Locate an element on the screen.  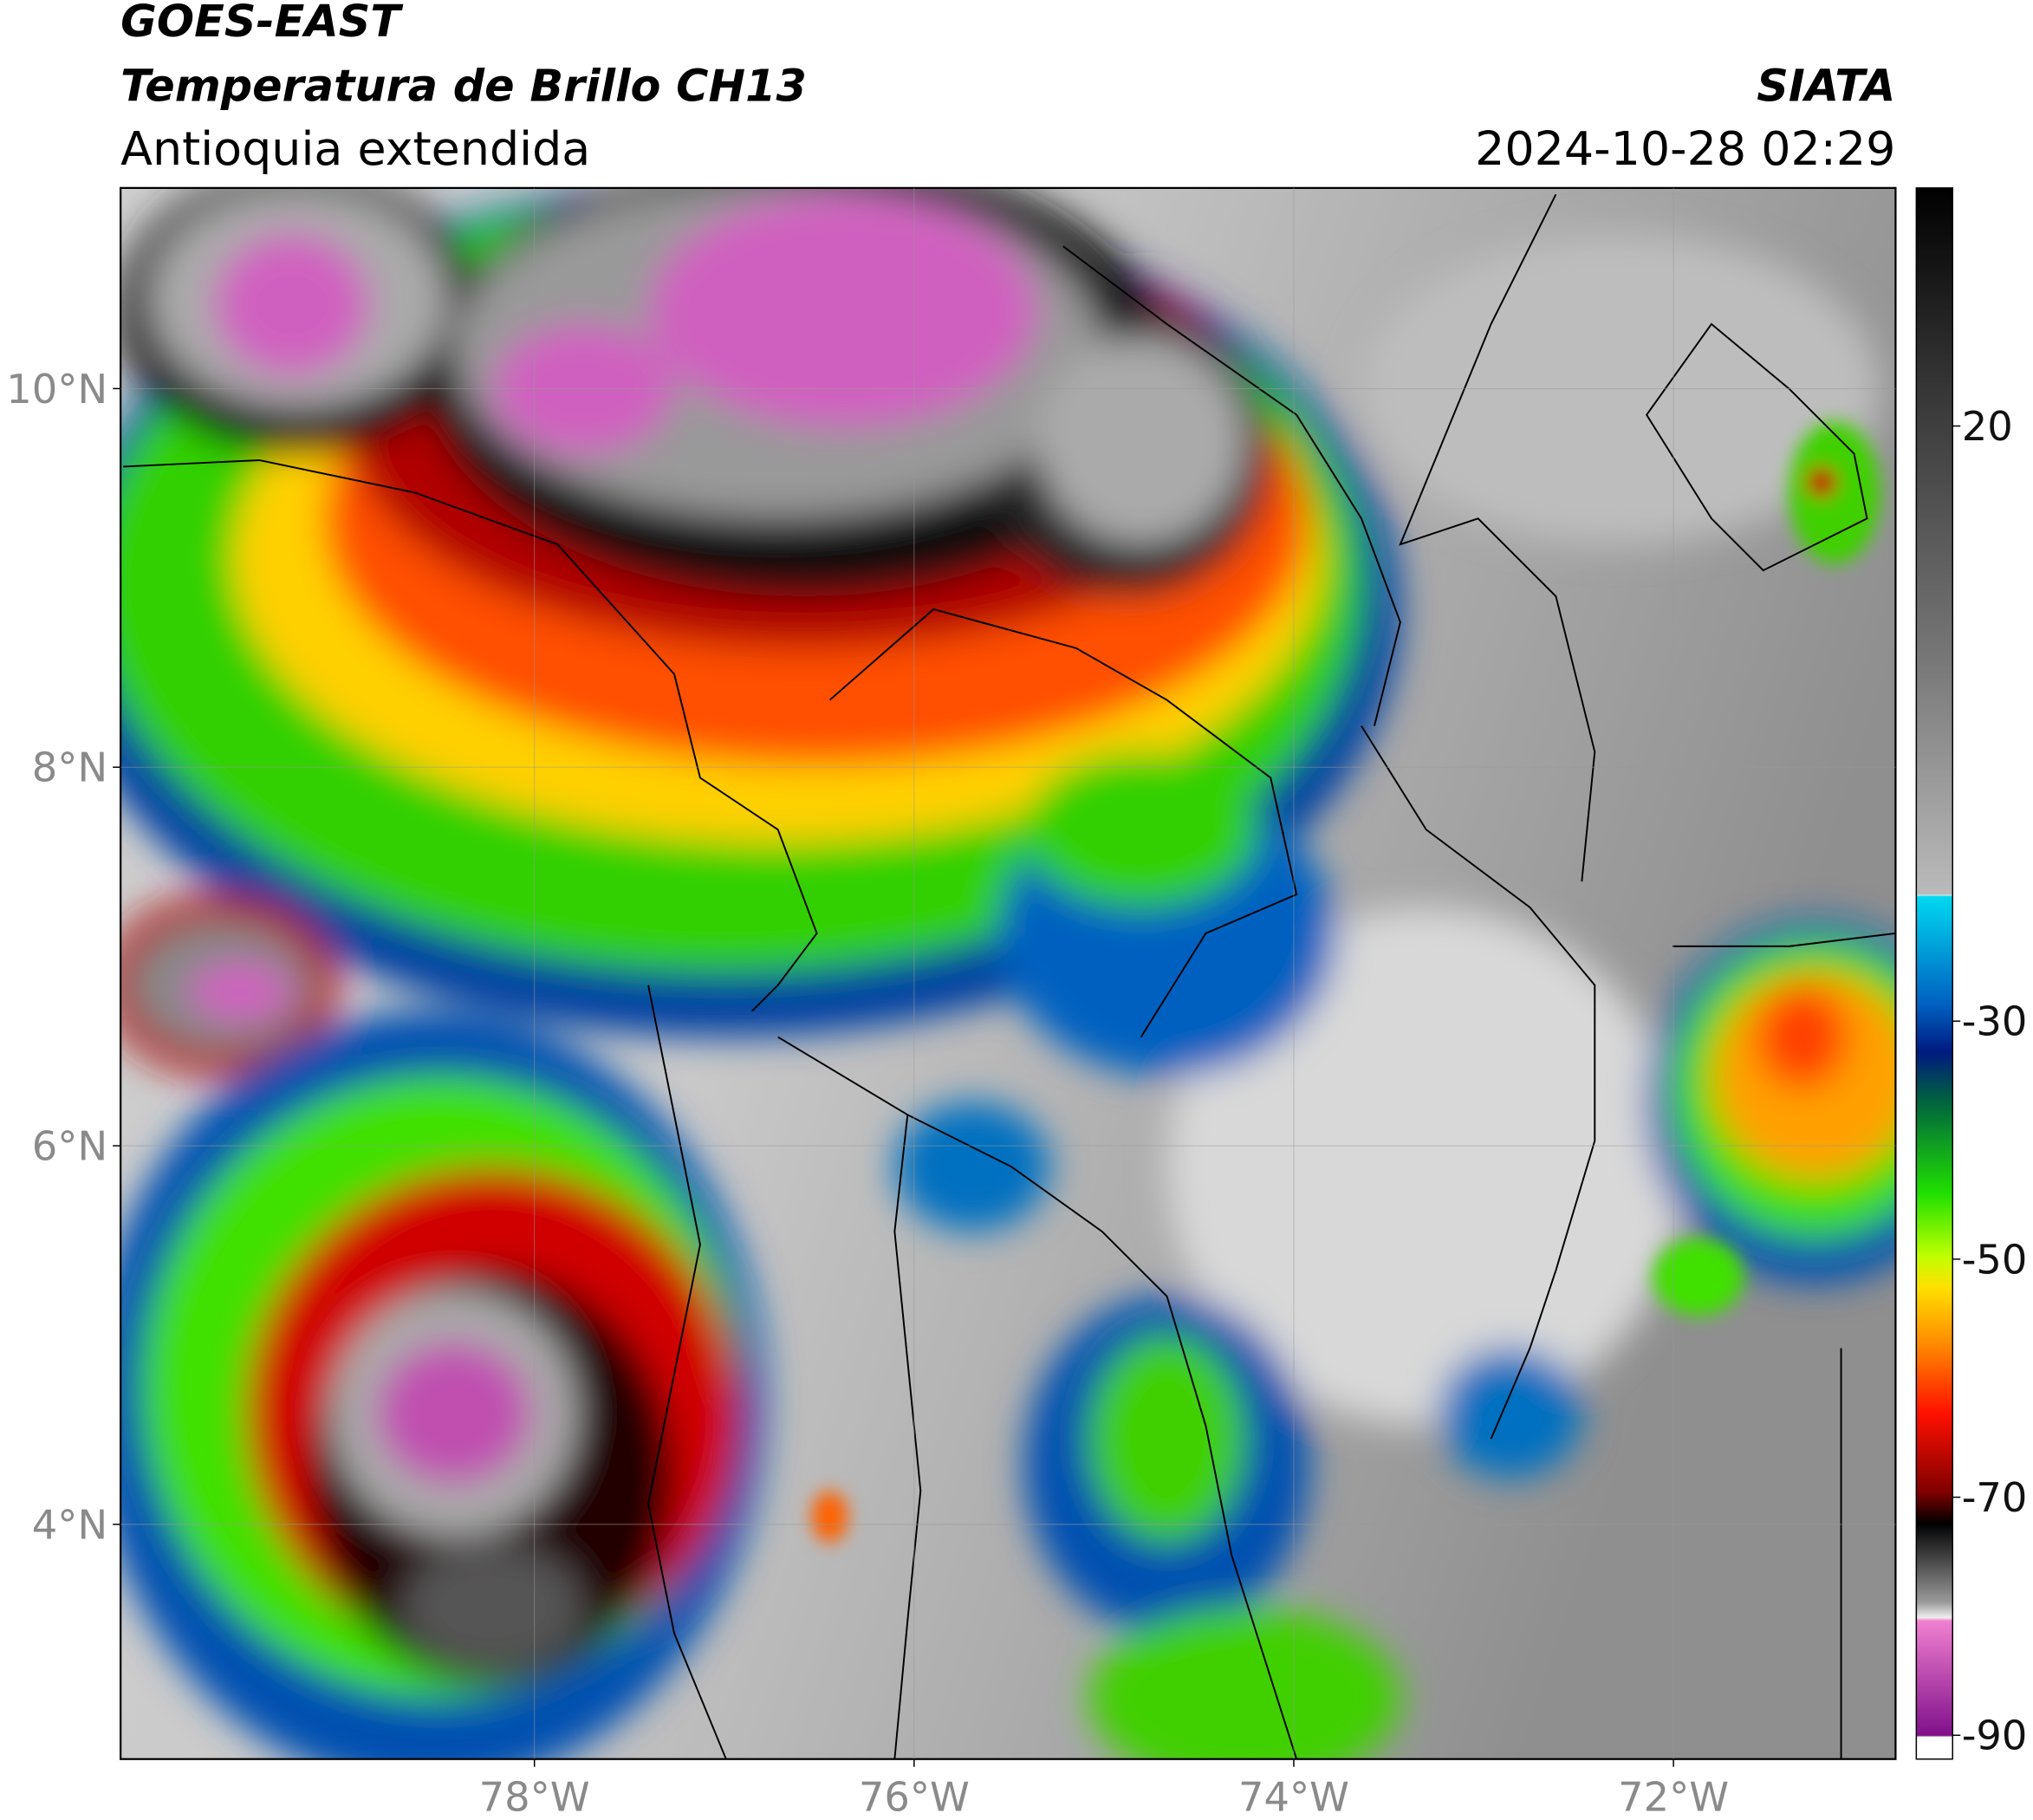
region: Antioquia extendida is located at coordinates (355, 148).